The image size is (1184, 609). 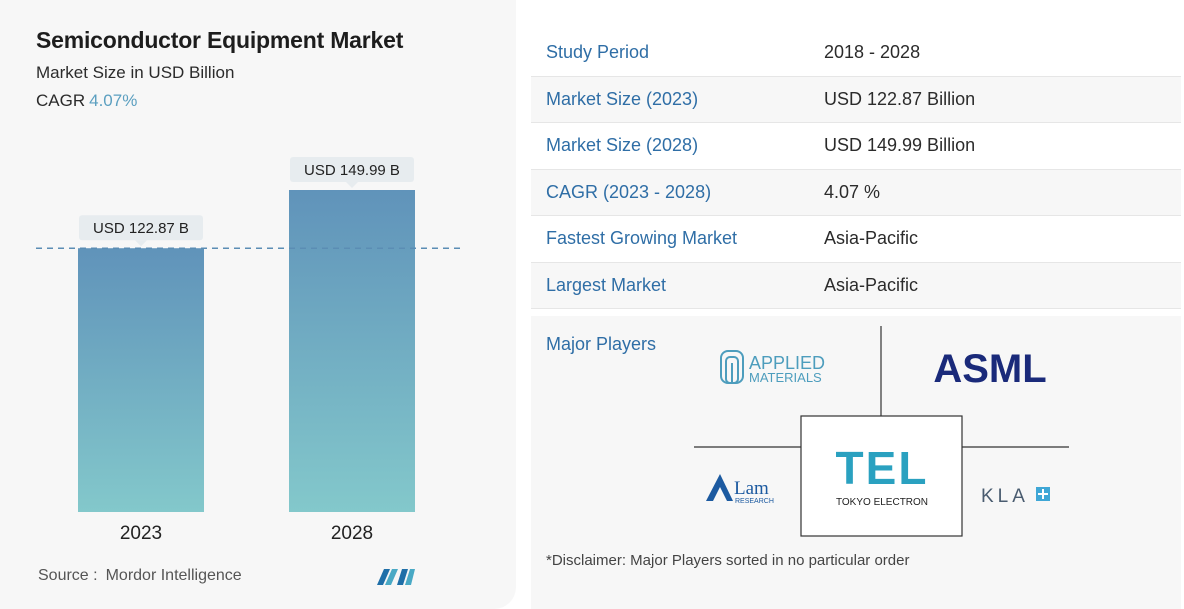 I want to click on cagr-line: CAGR 4.07%, so click(x=86, y=101).